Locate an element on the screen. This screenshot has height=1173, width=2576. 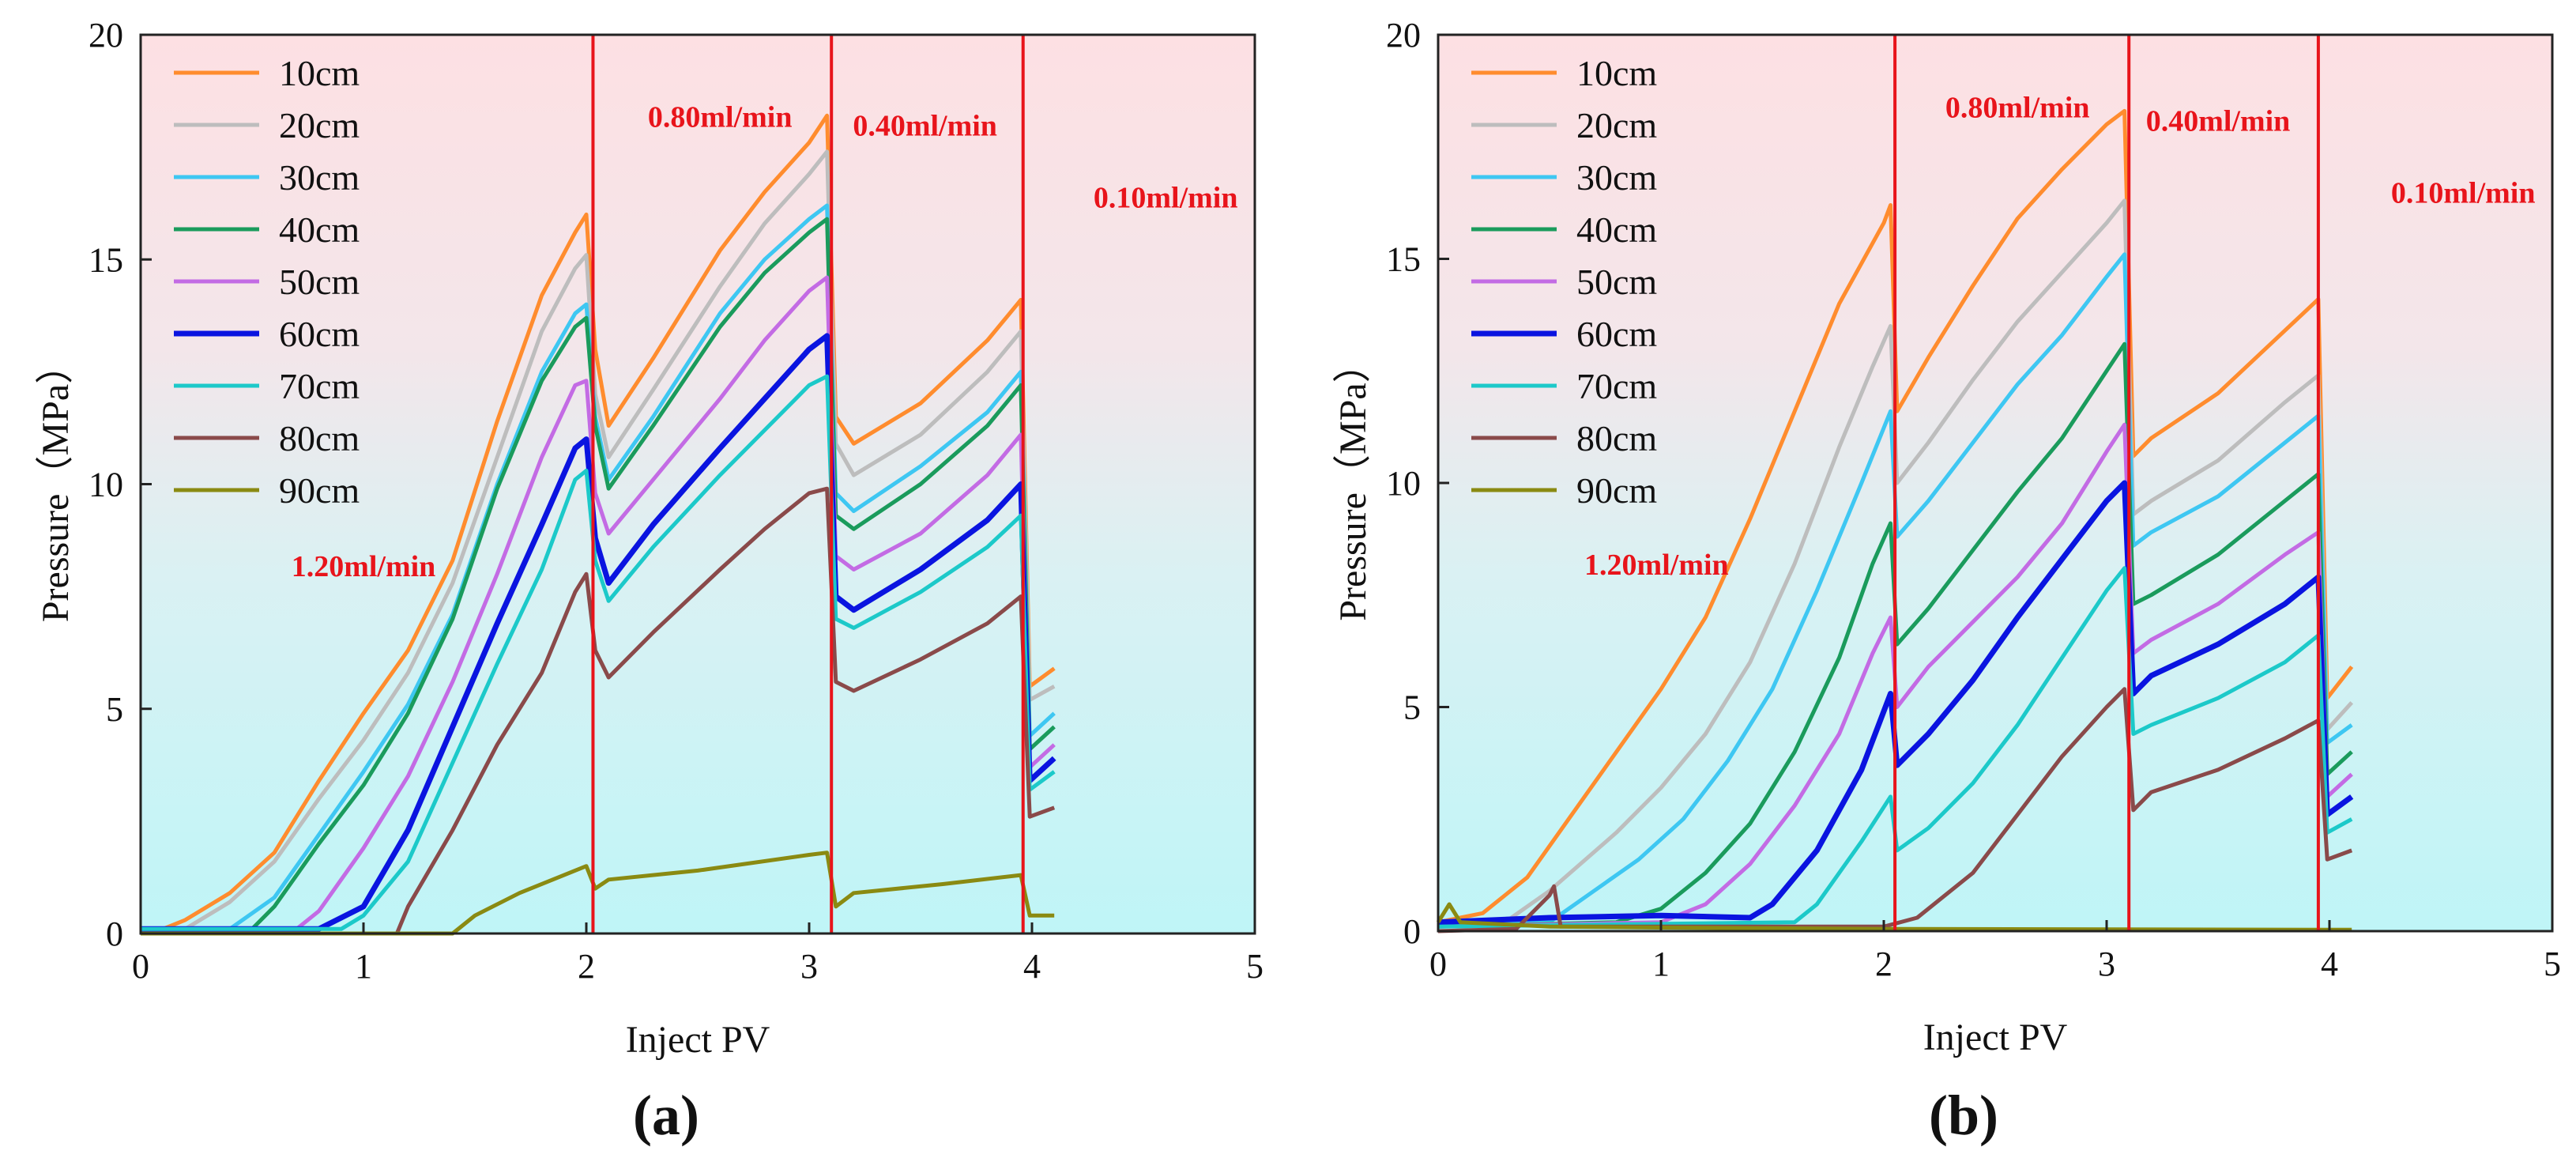
panel-label: (b) is located at coordinates (1963, 1115).